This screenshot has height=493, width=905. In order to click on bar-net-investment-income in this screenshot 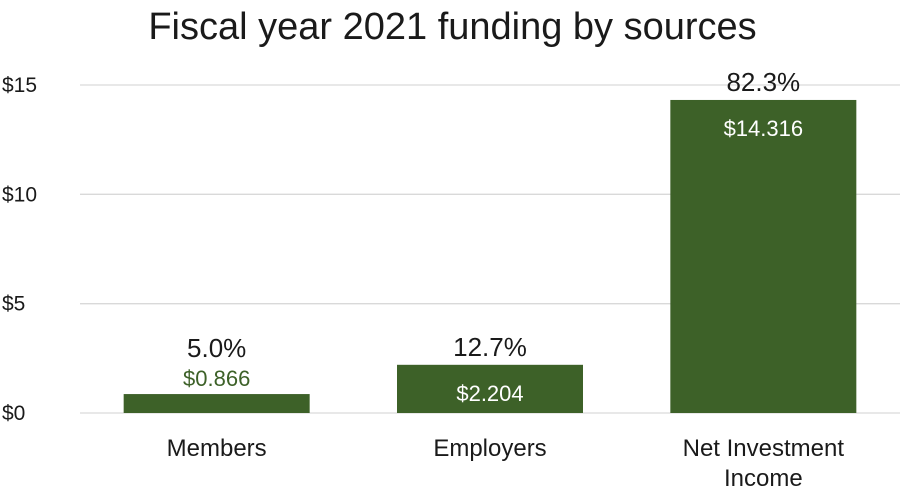, I will do `click(763, 256)`.